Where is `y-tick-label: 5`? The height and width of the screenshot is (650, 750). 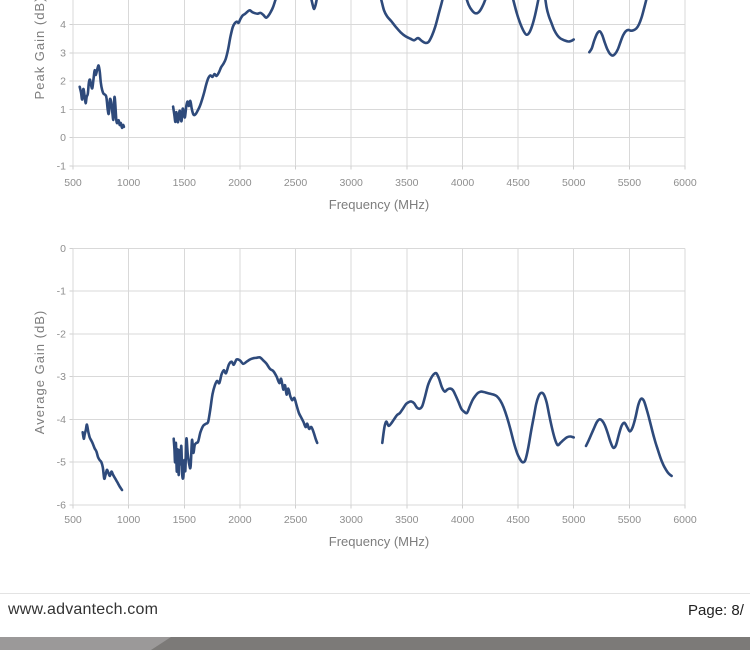 y-tick-label: 5 is located at coordinates (63, 1).